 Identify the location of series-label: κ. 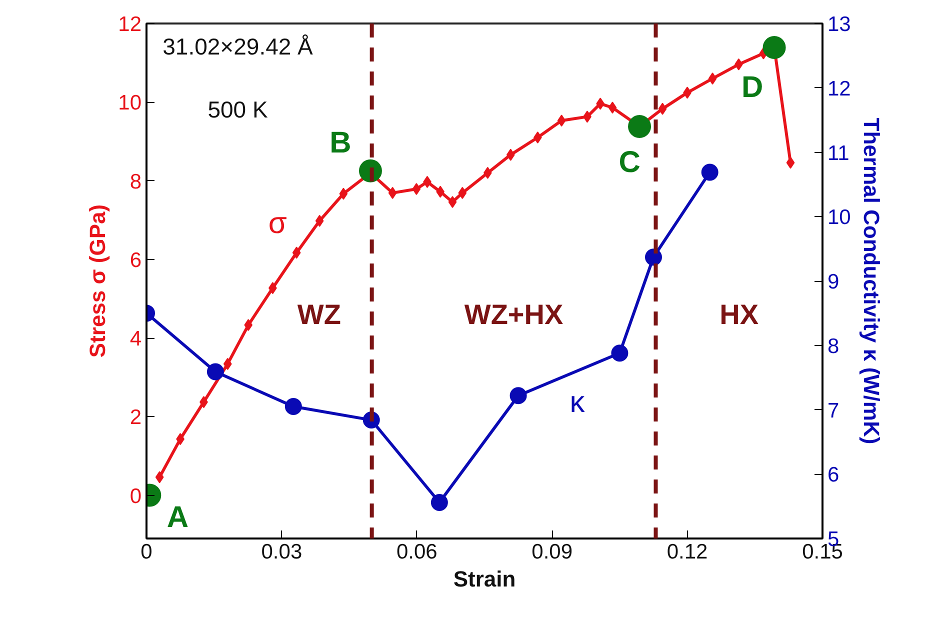
(578, 403).